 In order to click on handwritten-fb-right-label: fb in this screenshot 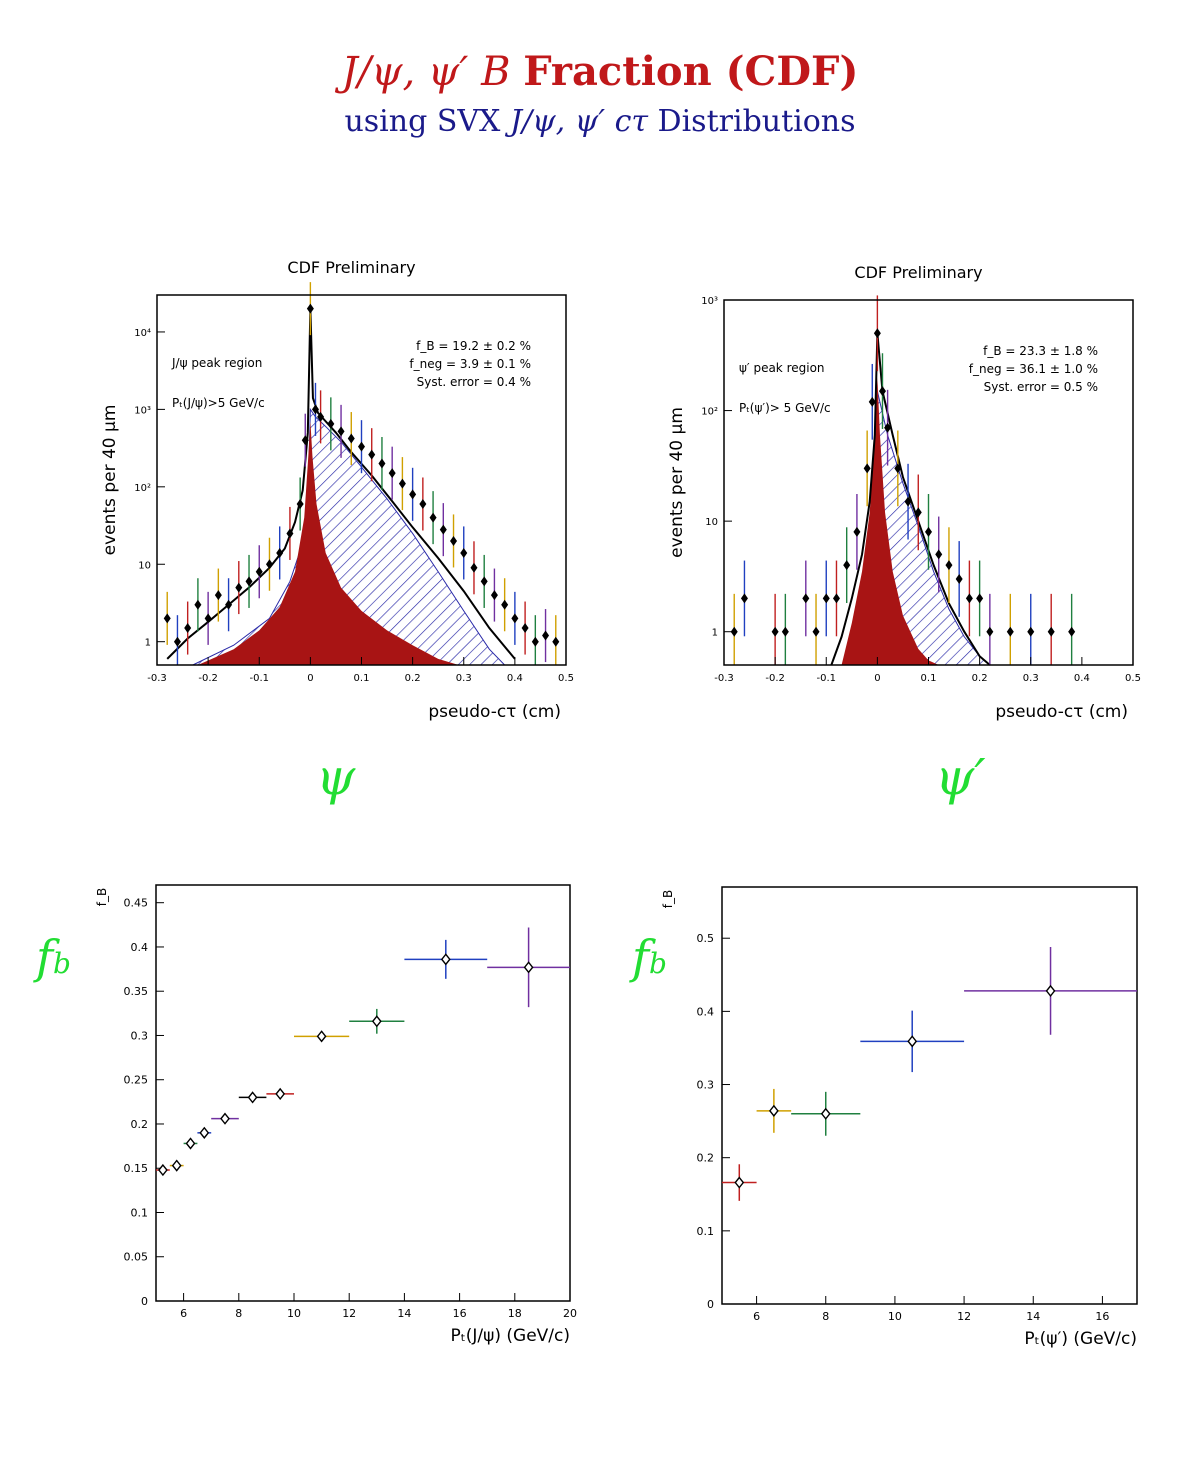, I will do `click(649, 957)`.